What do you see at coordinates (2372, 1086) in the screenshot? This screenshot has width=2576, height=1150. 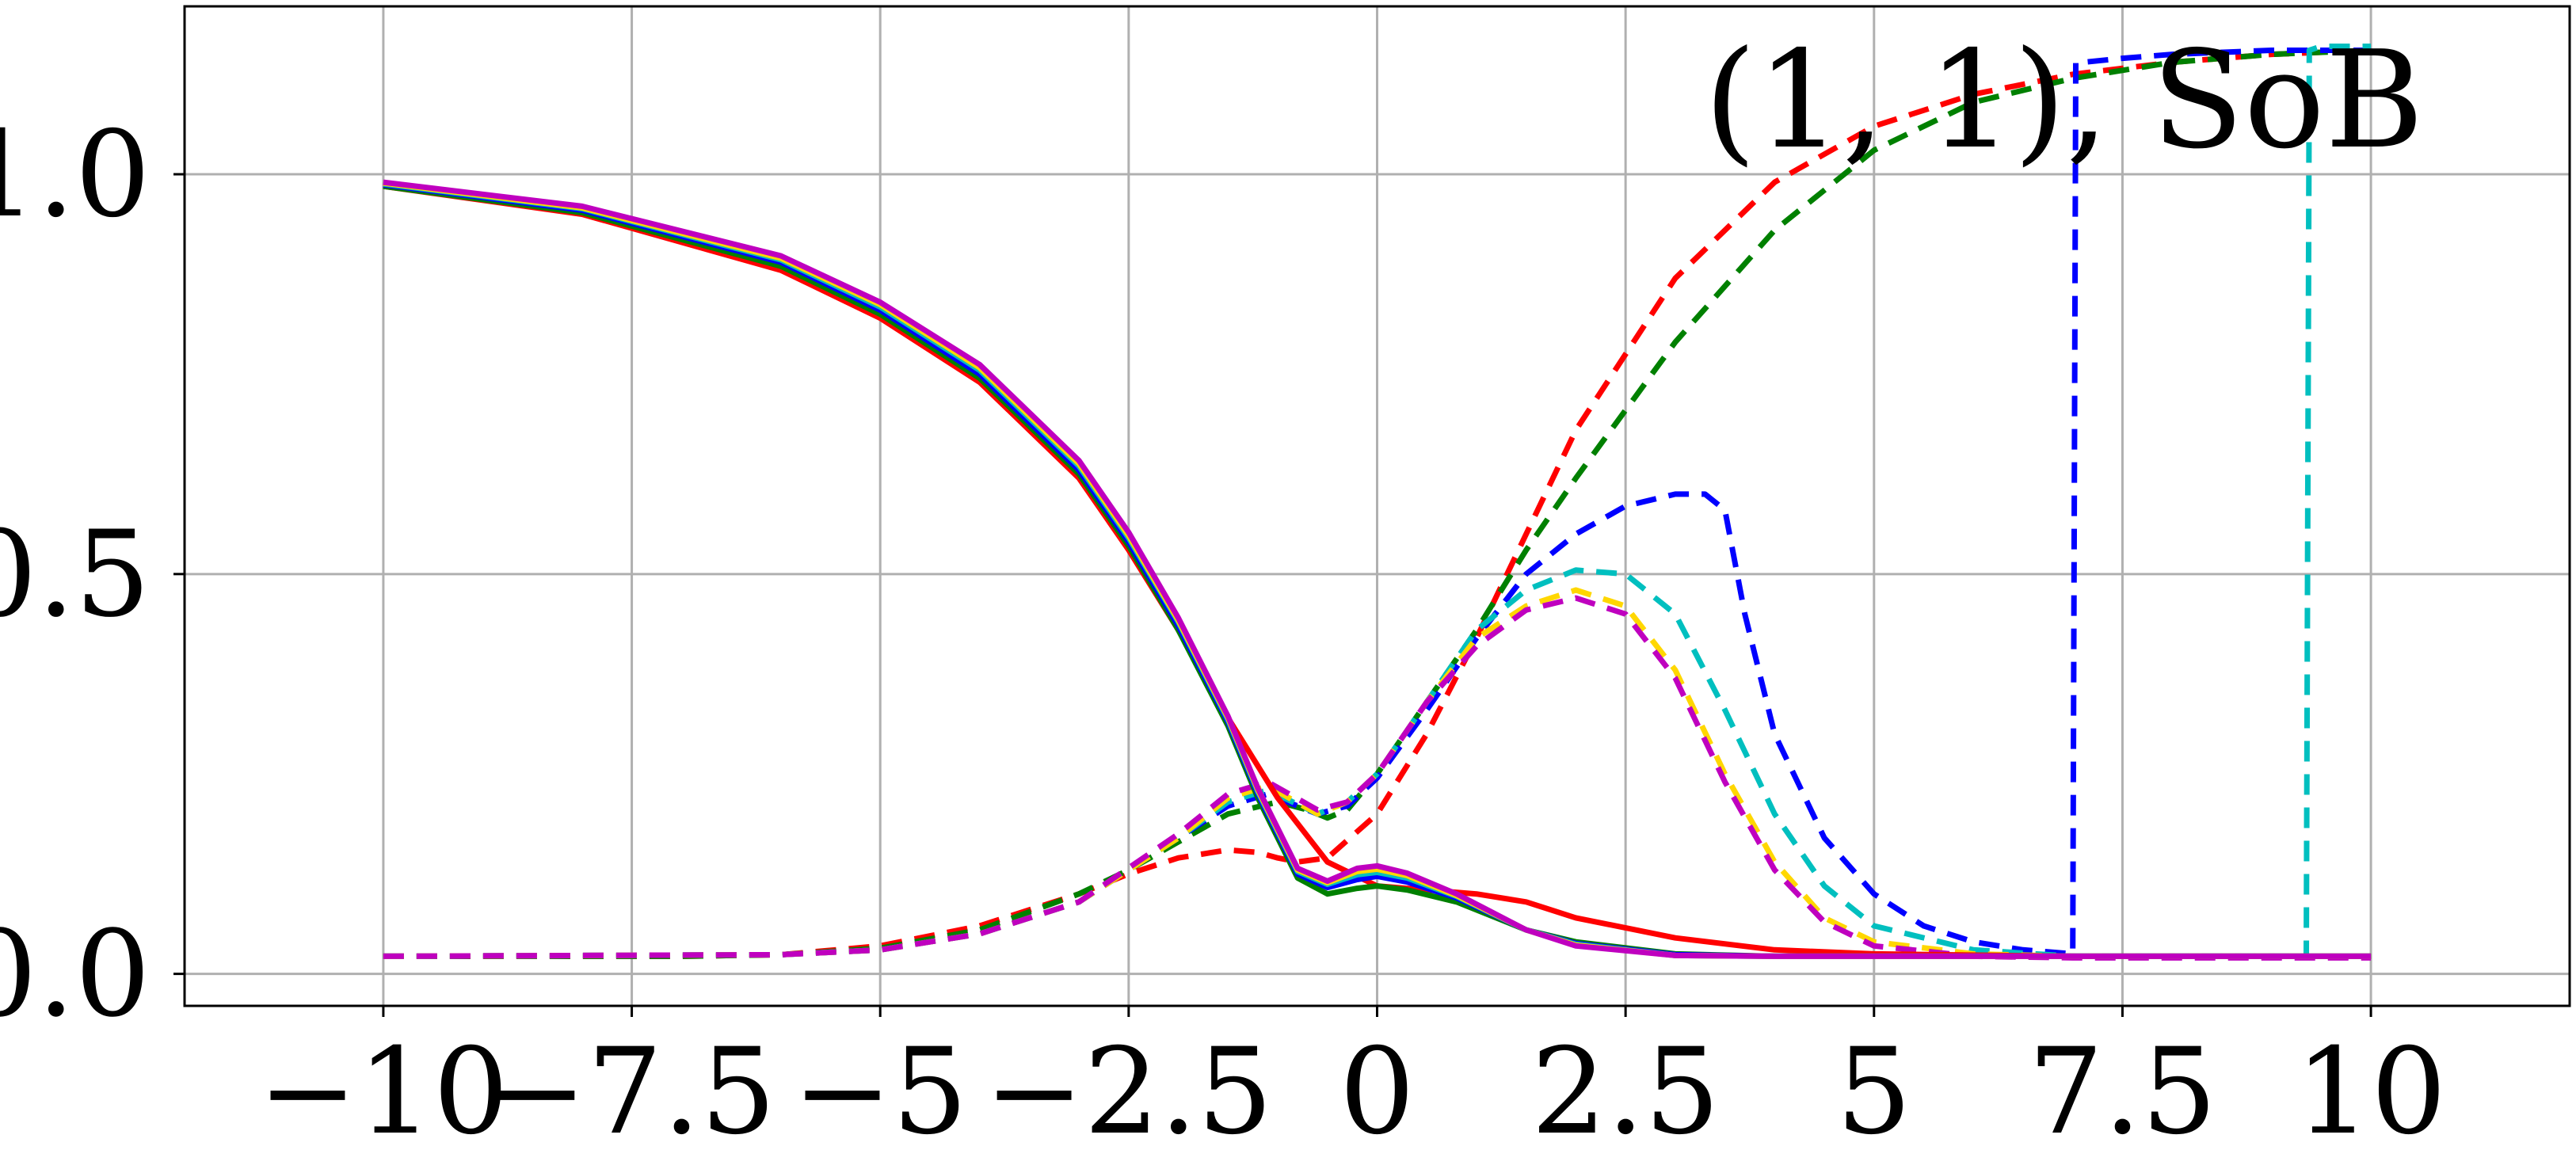 I see `x-tick-label: 10` at bounding box center [2372, 1086].